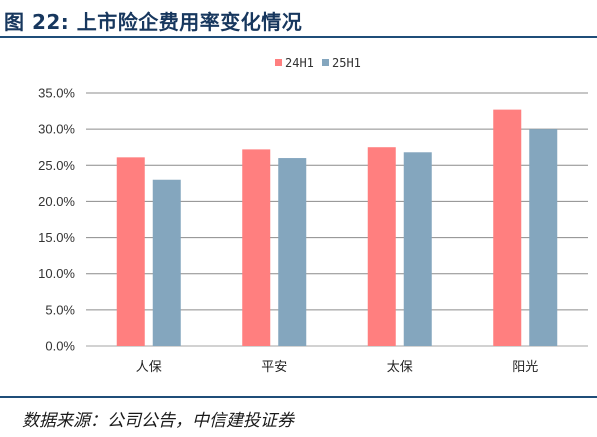 Image resolution: width=597 pixels, height=437 pixels. Describe the element at coordinates (56, 165) in the screenshot. I see `y-tick-label: 25.0%` at that location.